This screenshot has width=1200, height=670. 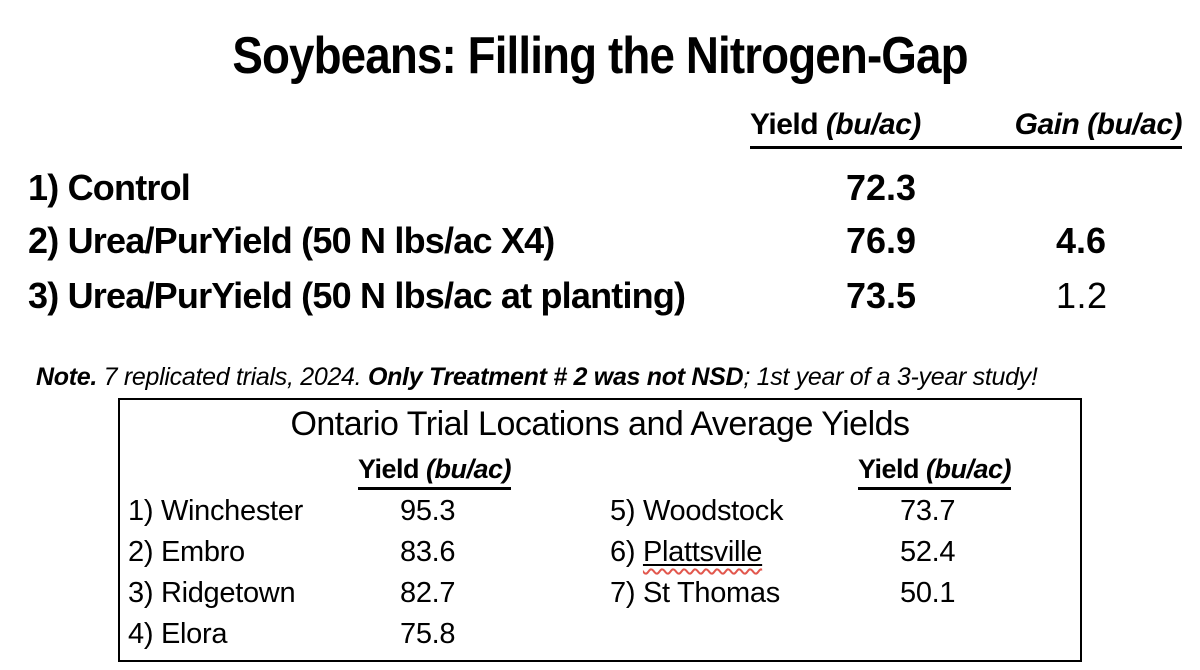 What do you see at coordinates (555, 377) in the screenshot?
I see `note-emphasis: Only Treatment # 2 was not NSD` at bounding box center [555, 377].